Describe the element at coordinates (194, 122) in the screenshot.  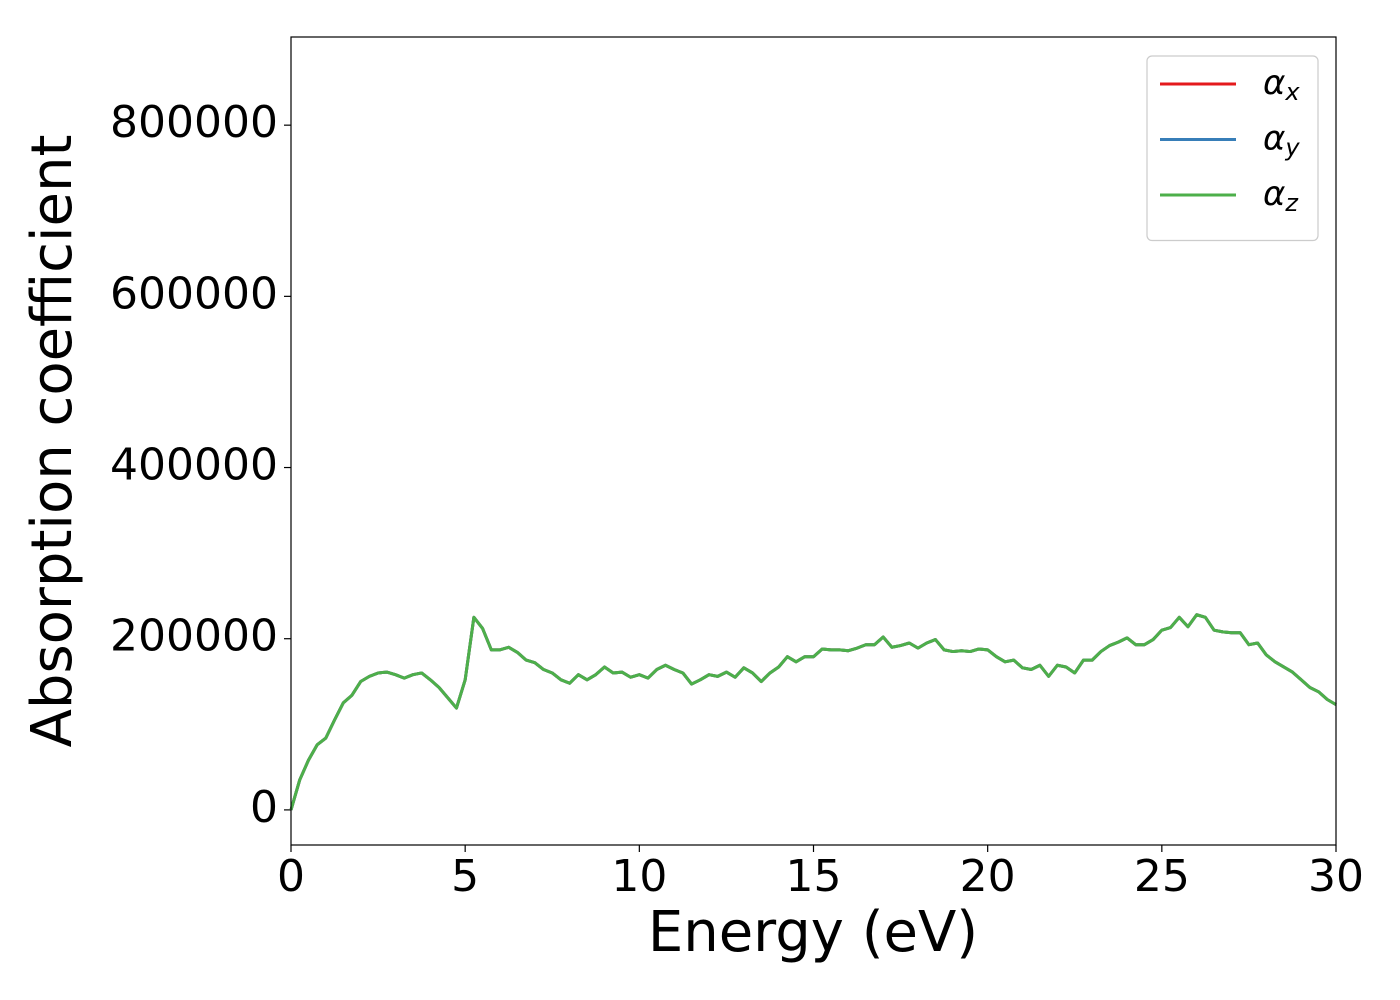
I see `y-tick-label: 800000` at that location.